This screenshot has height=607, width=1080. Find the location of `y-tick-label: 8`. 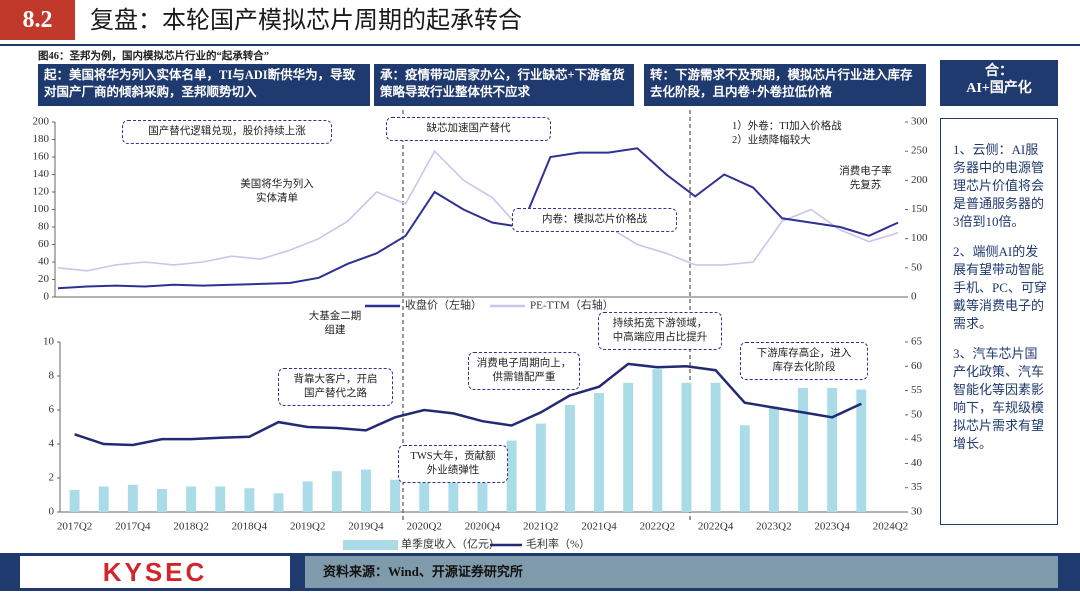

y-tick-label: 8 is located at coordinates (52, 376).